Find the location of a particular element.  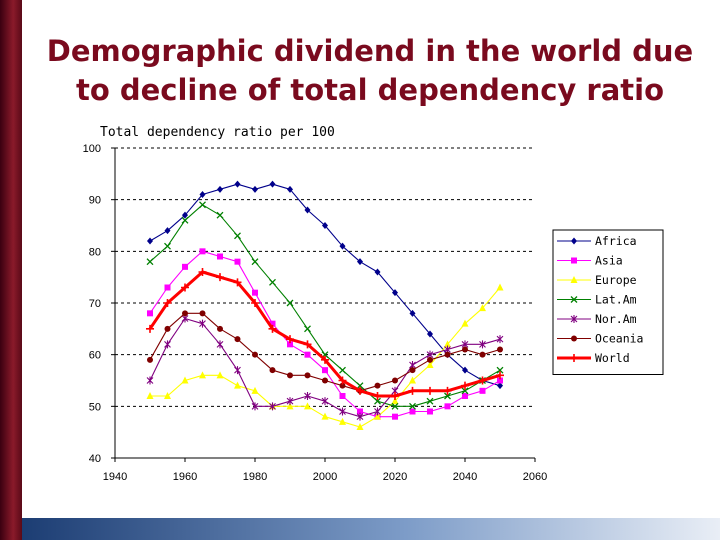

y-tick-label: 90 is located at coordinates (95, 201).